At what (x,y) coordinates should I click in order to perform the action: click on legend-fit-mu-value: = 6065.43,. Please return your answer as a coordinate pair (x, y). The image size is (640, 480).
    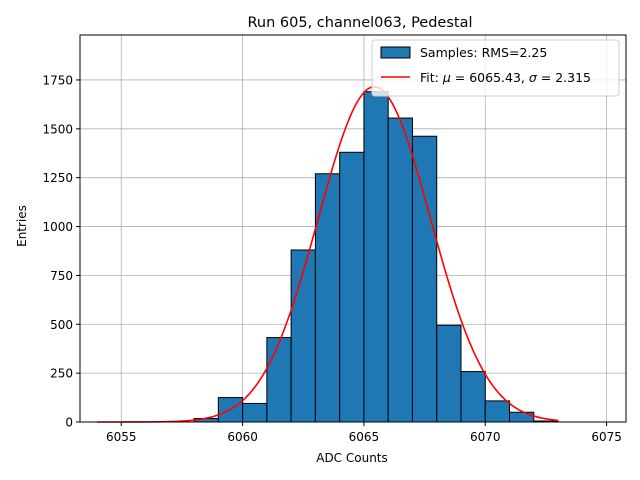
    Looking at the image, I should click on (490, 77).